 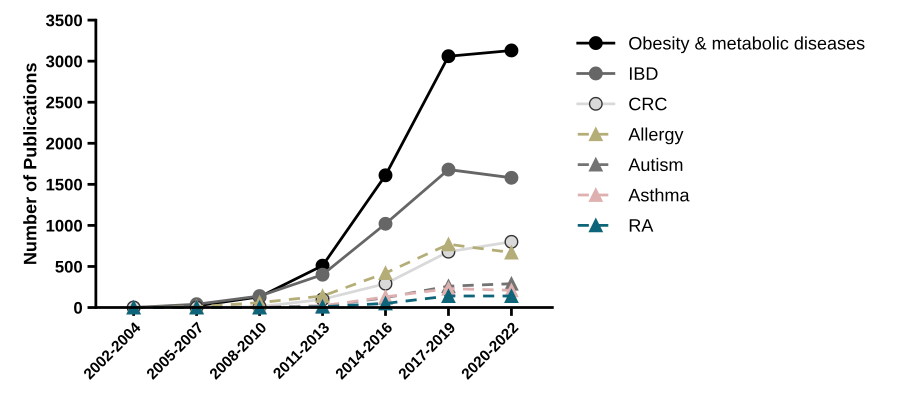 What do you see at coordinates (68, 266) in the screenshot?
I see `y-tick-label: 500` at bounding box center [68, 266].